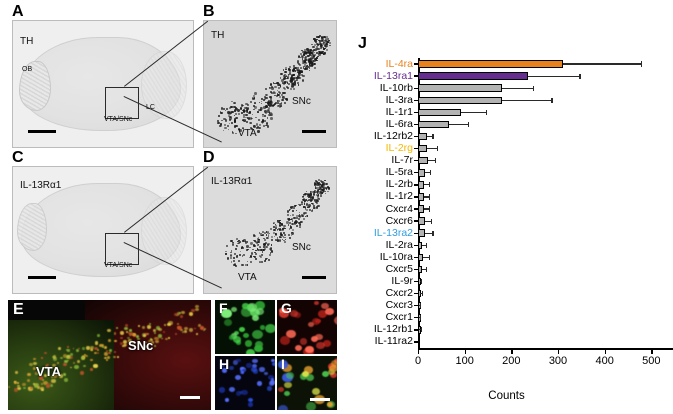 This screenshot has height=414, width=673. What do you see at coordinates (247, 133) in the screenshot?
I see `panel-b-vta-label: VTA` at bounding box center [247, 133].